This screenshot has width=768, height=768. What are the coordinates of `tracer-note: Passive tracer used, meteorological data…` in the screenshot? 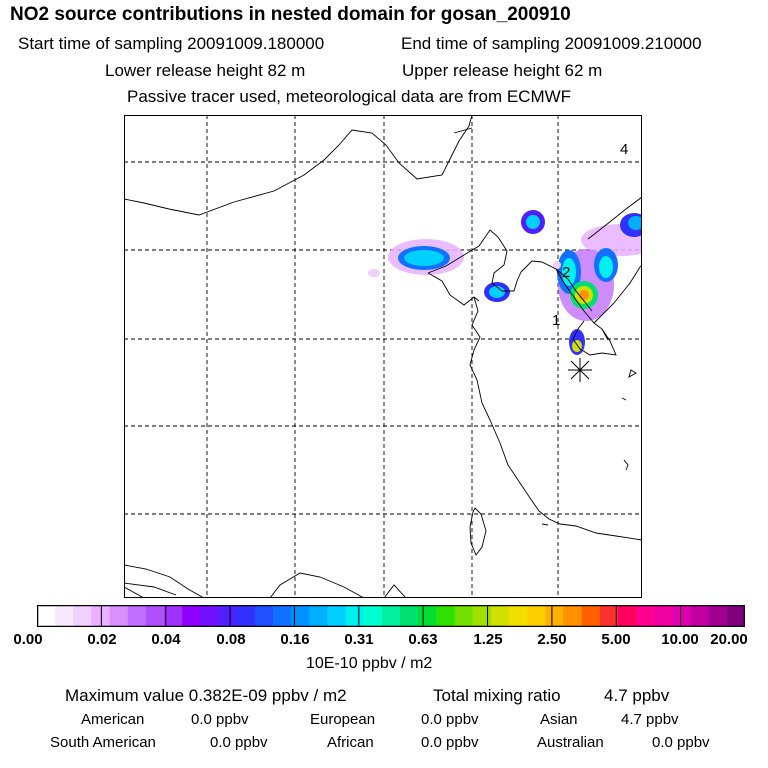 It's located at (349, 96).